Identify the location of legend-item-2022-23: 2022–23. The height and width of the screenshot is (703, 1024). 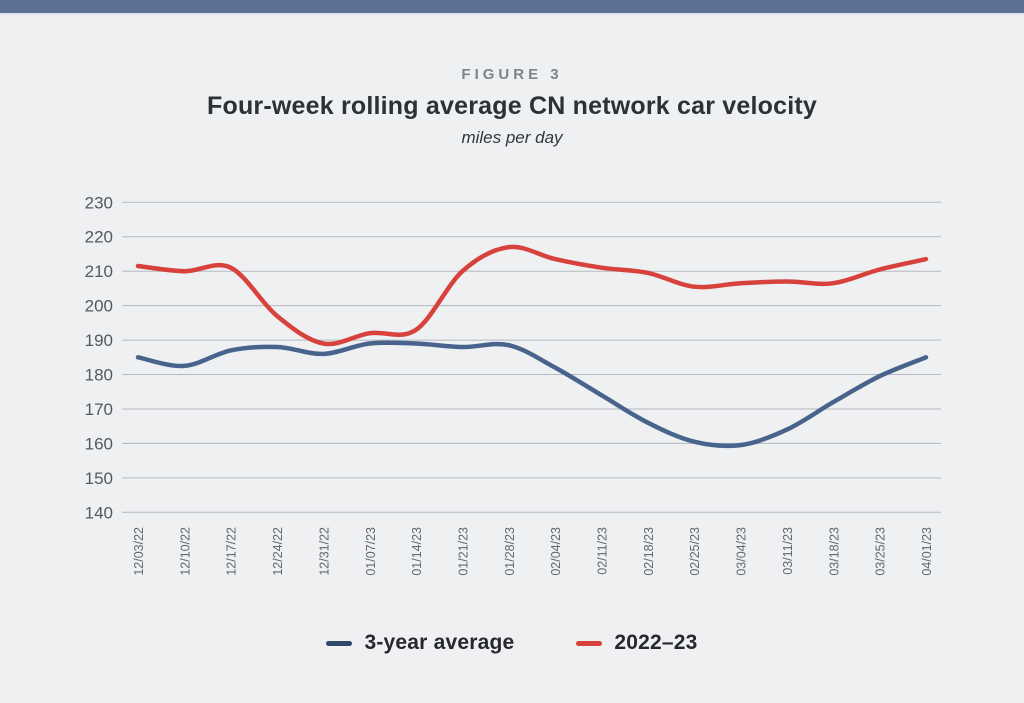
(636, 643).